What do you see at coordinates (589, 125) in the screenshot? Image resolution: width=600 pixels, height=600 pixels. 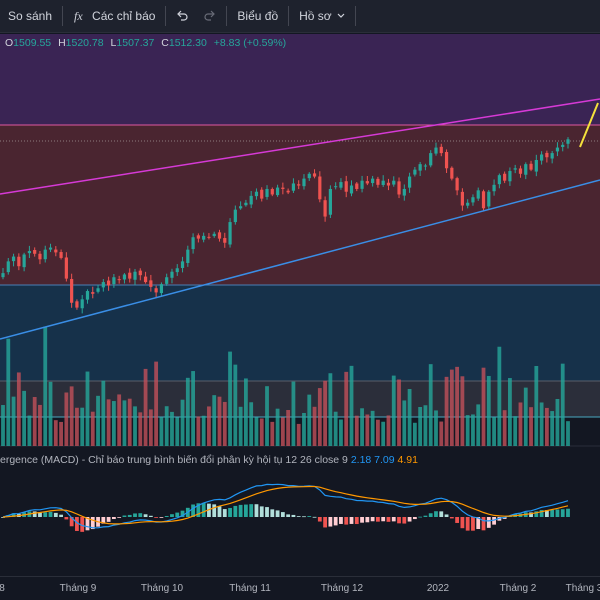 I see `projection-arrow` at bounding box center [589, 125].